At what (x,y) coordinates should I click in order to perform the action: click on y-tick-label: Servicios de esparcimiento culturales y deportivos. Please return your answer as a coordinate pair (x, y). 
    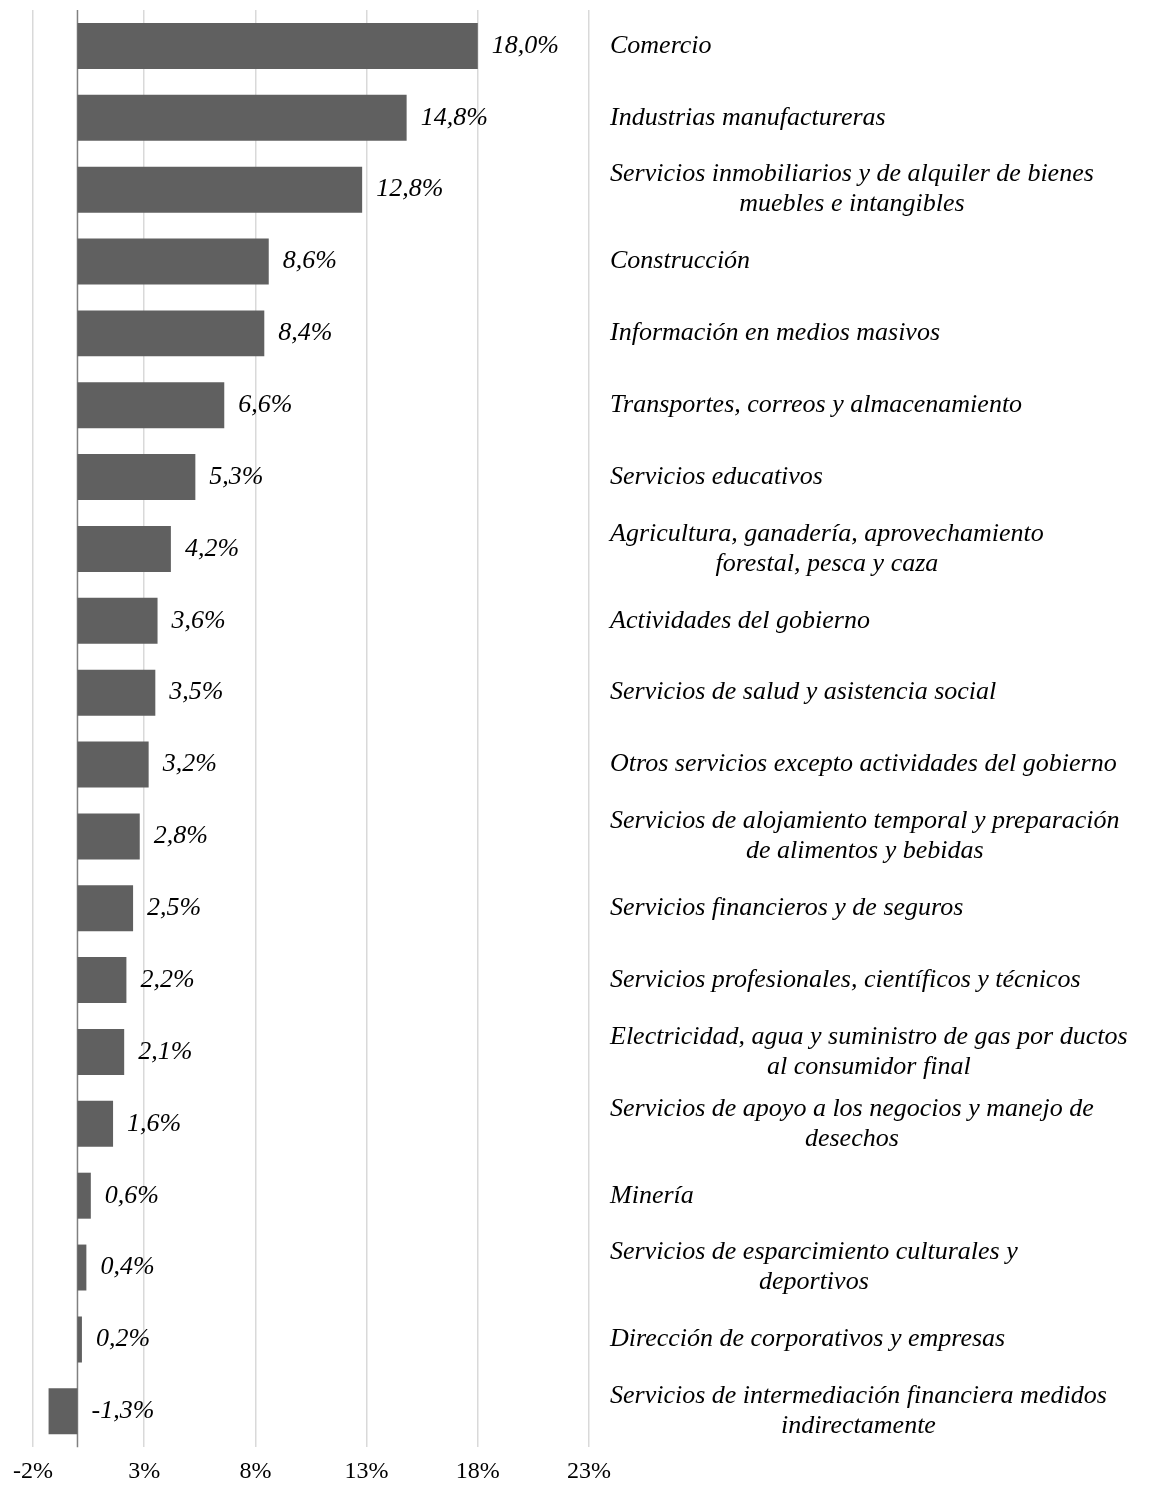
    Looking at the image, I should click on (814, 1266).